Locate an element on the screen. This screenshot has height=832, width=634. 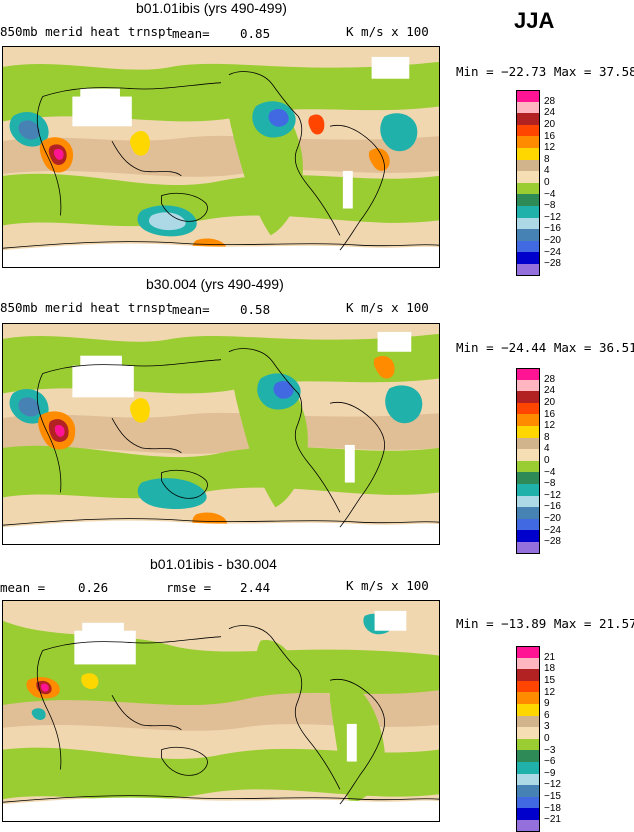
panel-1-minmax: Min = −22.73 Max = 37.58 is located at coordinates (545, 71).